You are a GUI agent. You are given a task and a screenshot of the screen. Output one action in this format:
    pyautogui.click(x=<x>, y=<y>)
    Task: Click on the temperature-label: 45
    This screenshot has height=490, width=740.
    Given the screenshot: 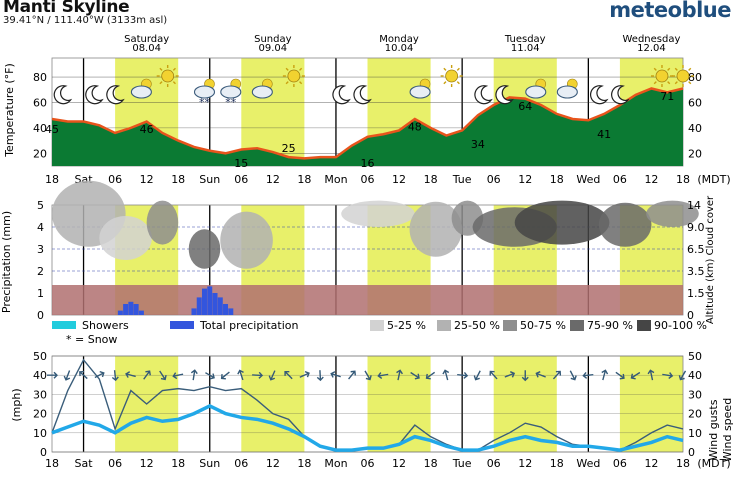 What is the action you would take?
    pyautogui.click(x=52, y=129)
    